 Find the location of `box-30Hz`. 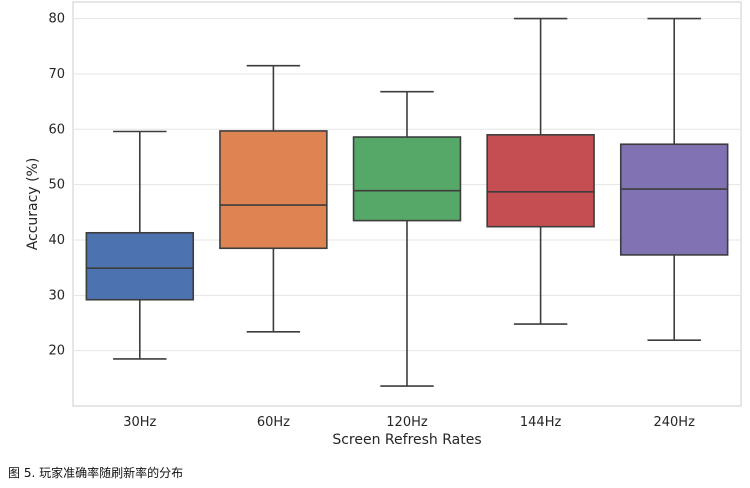

box-30Hz is located at coordinates (140, 245).